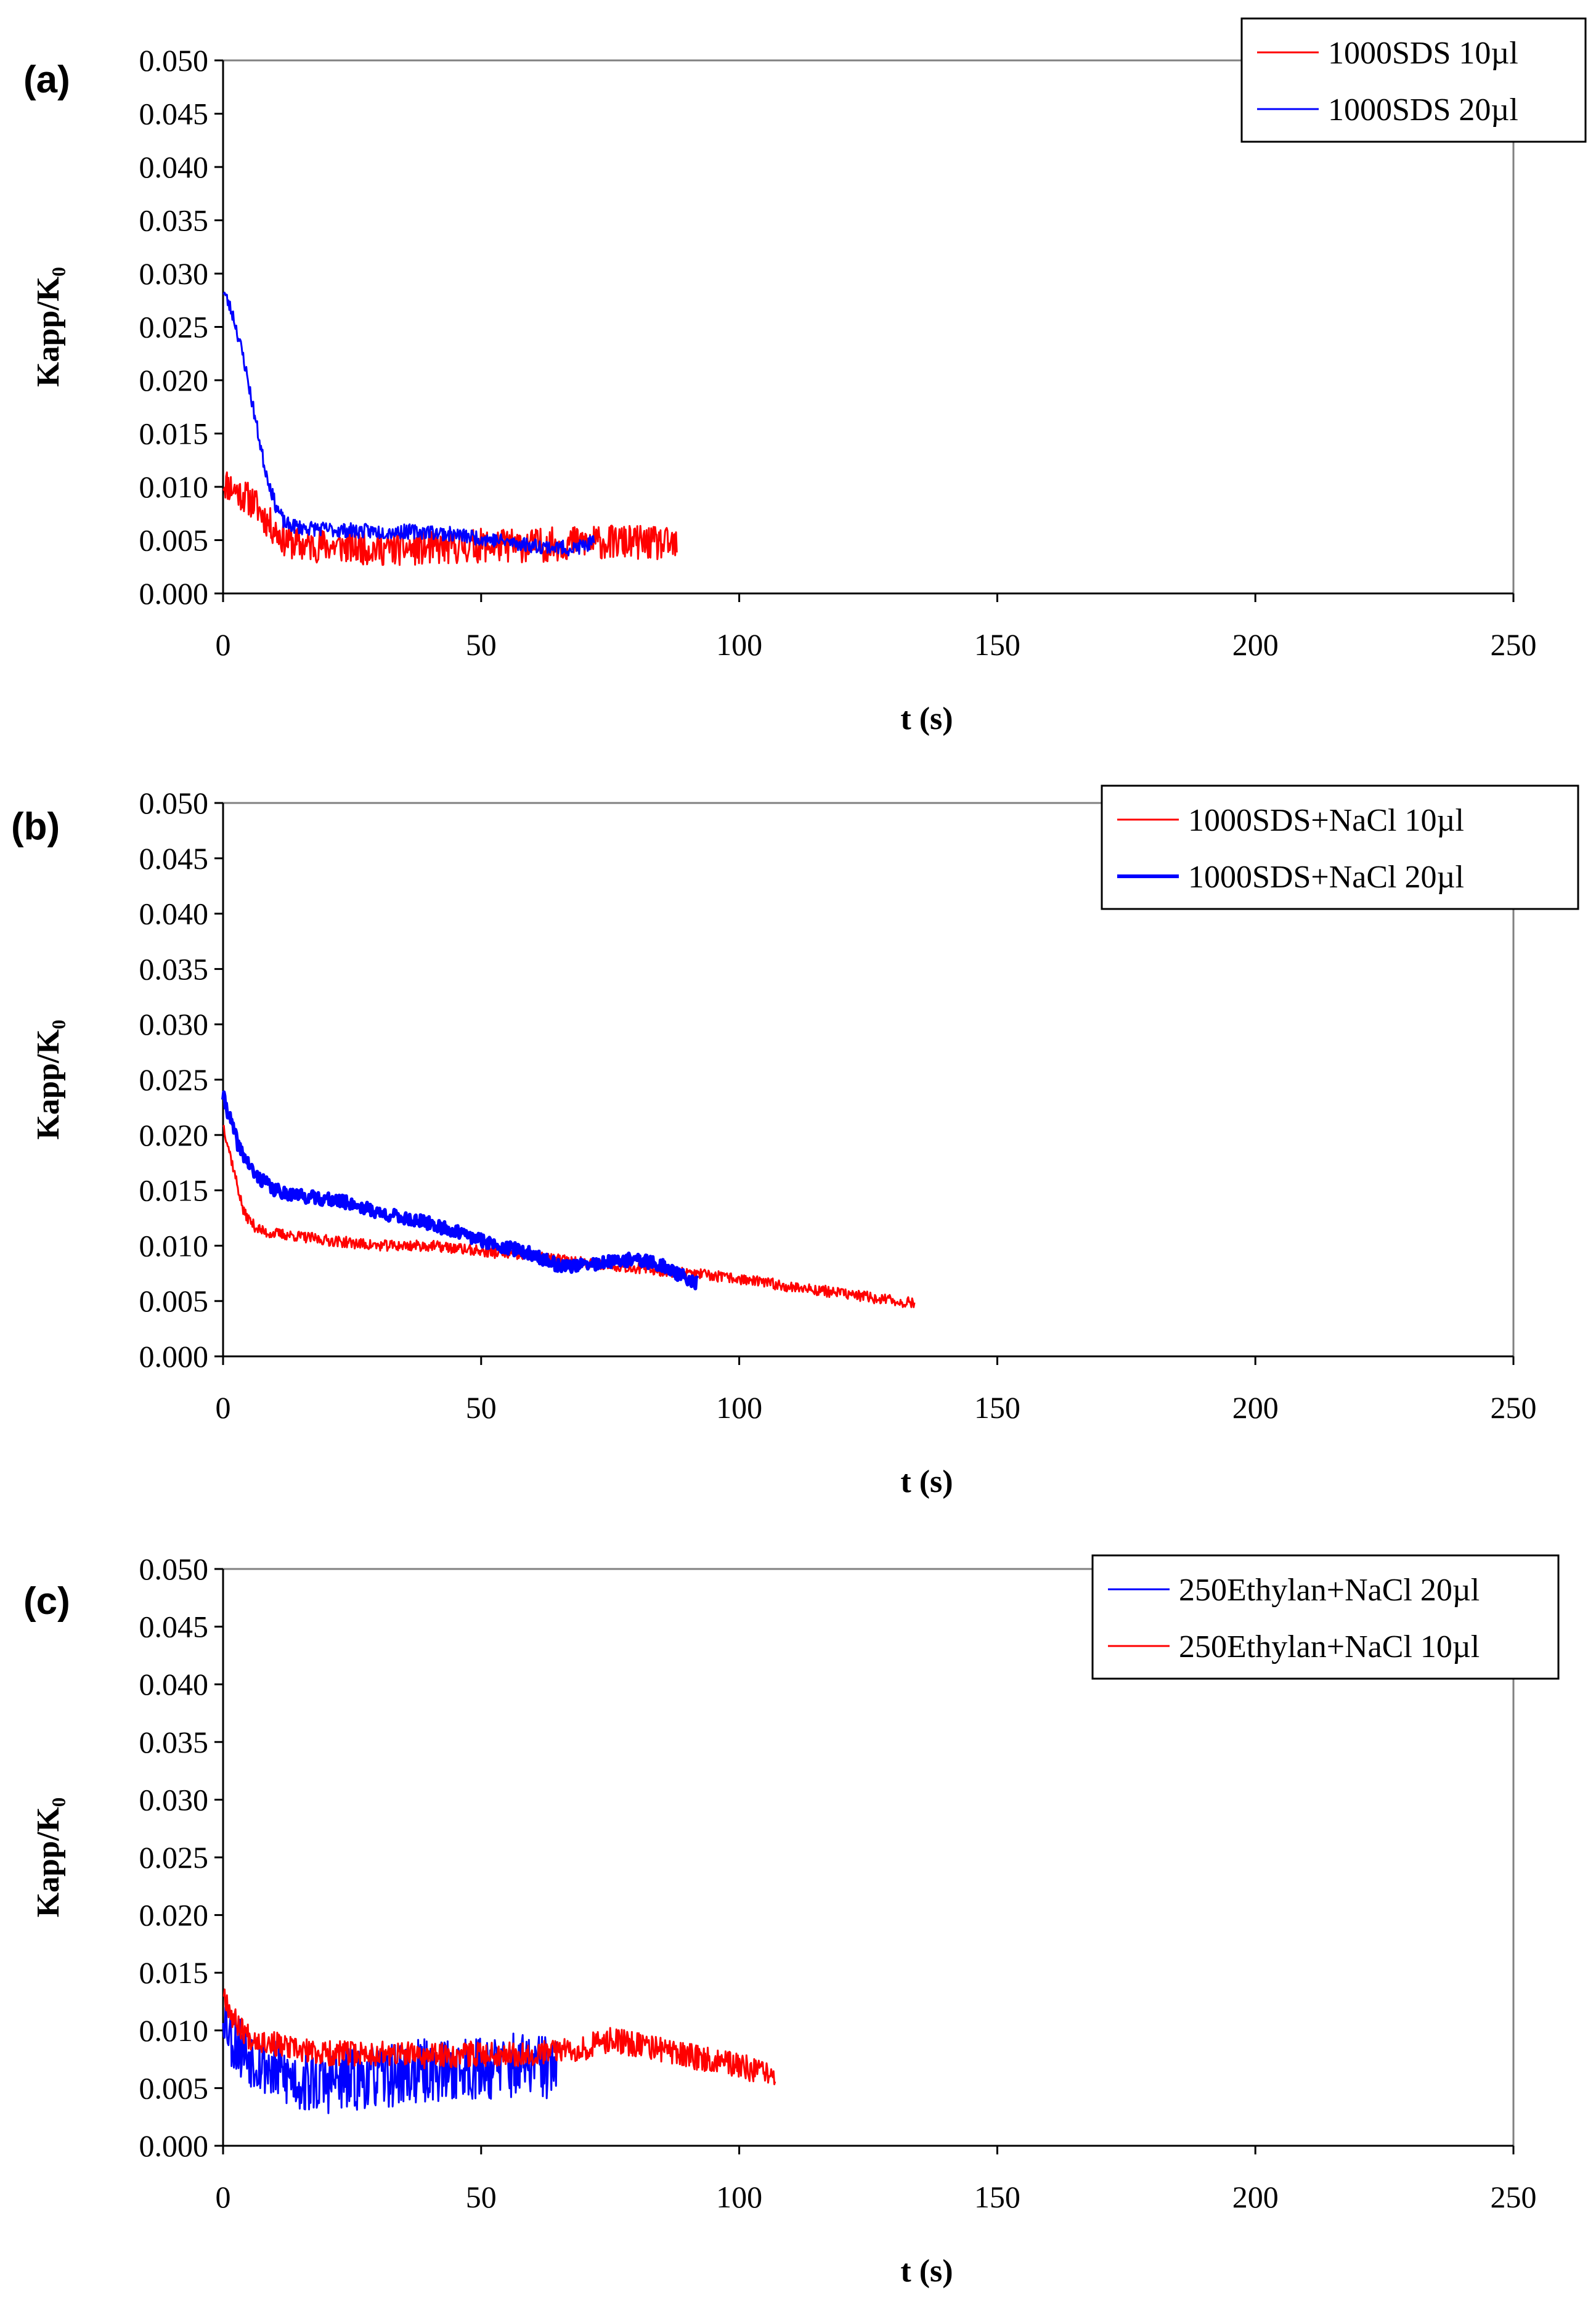 Image resolution: width=1596 pixels, height=2306 pixels. I want to click on panel-label-c: (c), so click(46, 1601).